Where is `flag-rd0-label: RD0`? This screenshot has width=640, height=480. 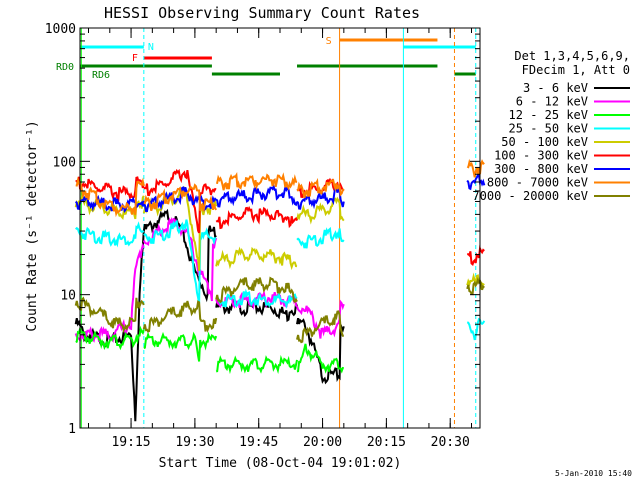
flag-rd0-label: RD0 is located at coordinates (65, 67).